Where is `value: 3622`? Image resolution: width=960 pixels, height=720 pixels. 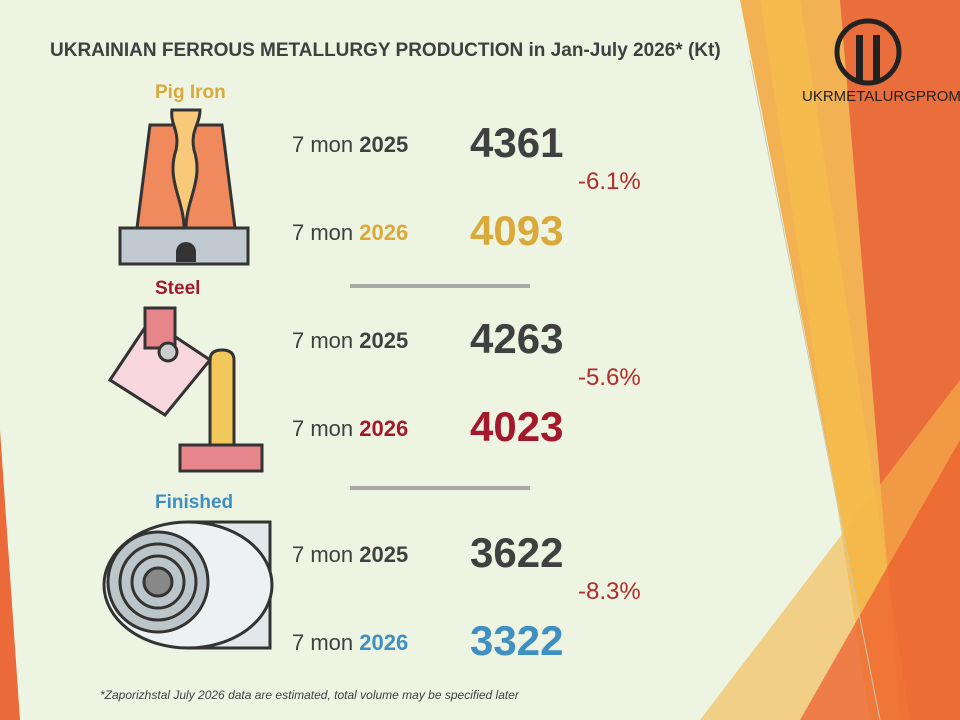
value: 3622 is located at coordinates (517, 552).